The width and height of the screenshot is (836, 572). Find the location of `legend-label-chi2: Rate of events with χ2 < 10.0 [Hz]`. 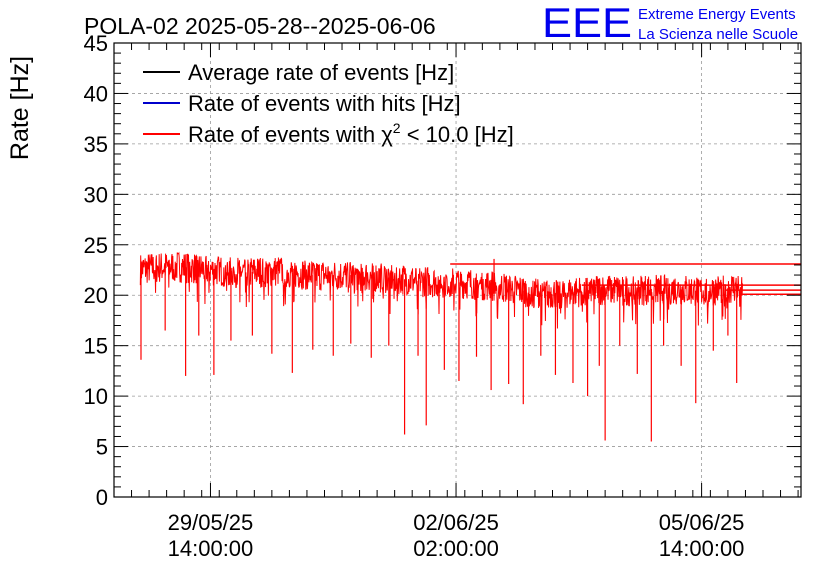

legend-label-chi2: Rate of events with χ2 < 10.0 [Hz] is located at coordinates (351, 133).